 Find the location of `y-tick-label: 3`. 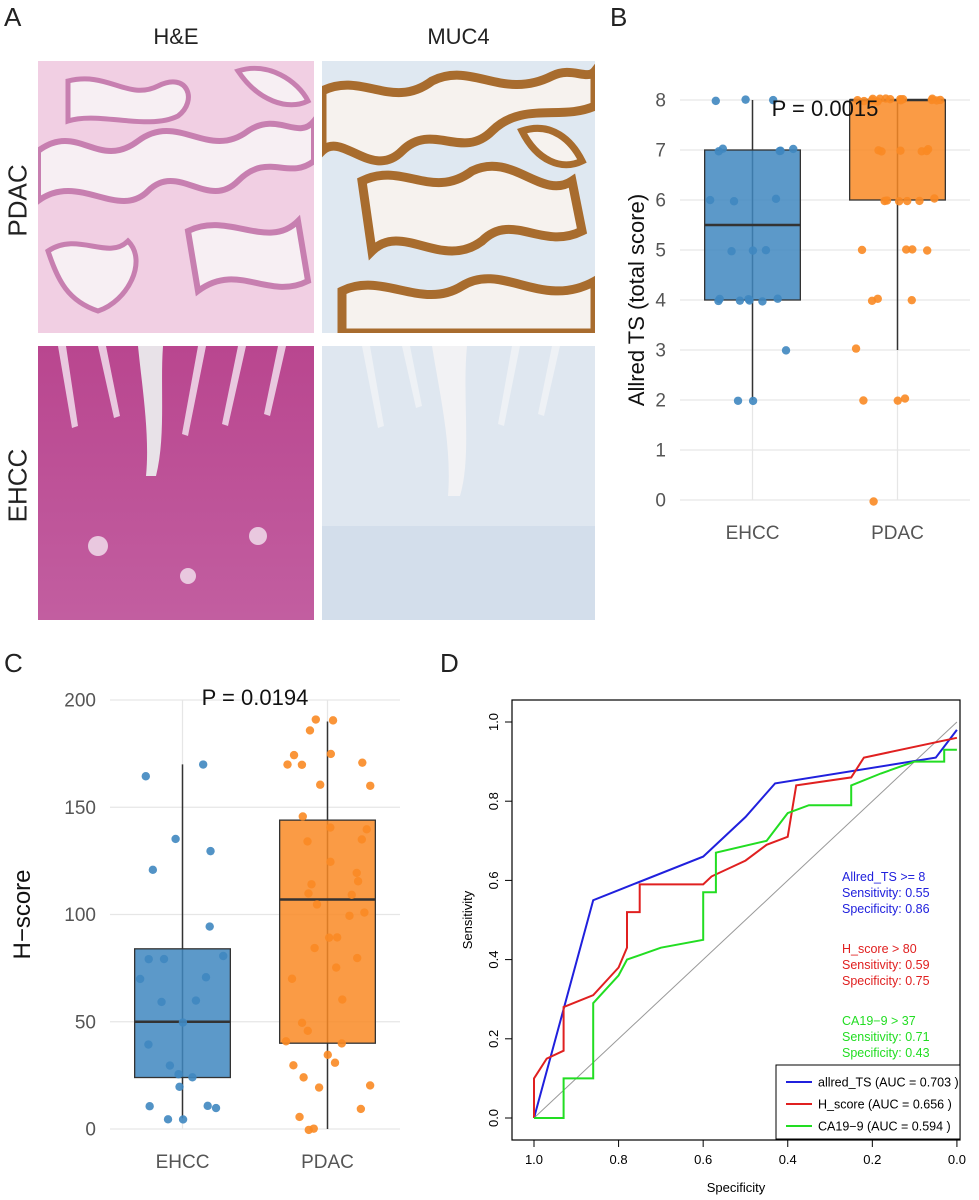

y-tick-label: 3 is located at coordinates (660, 351).